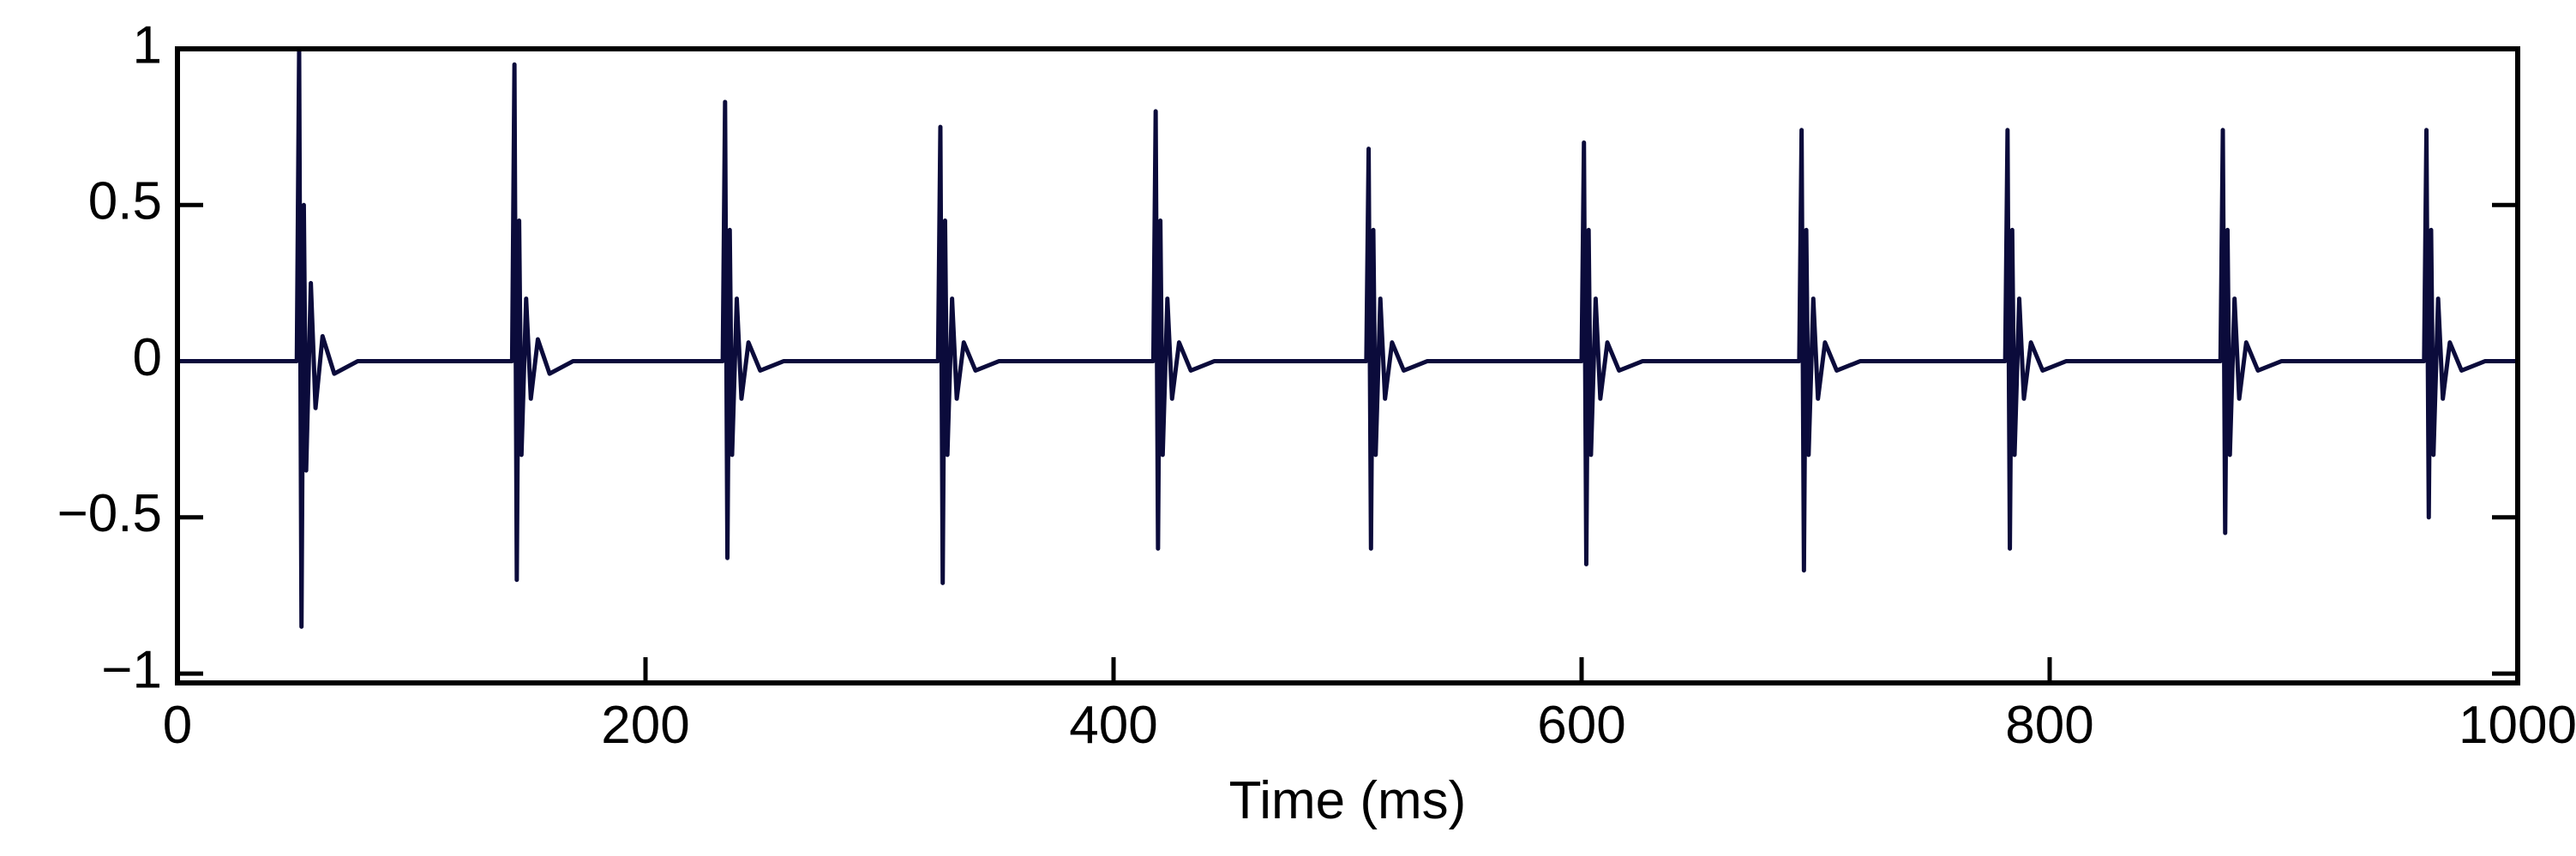  What do you see at coordinates (1113, 725) in the screenshot?
I see `x-tick-label: 400` at bounding box center [1113, 725].